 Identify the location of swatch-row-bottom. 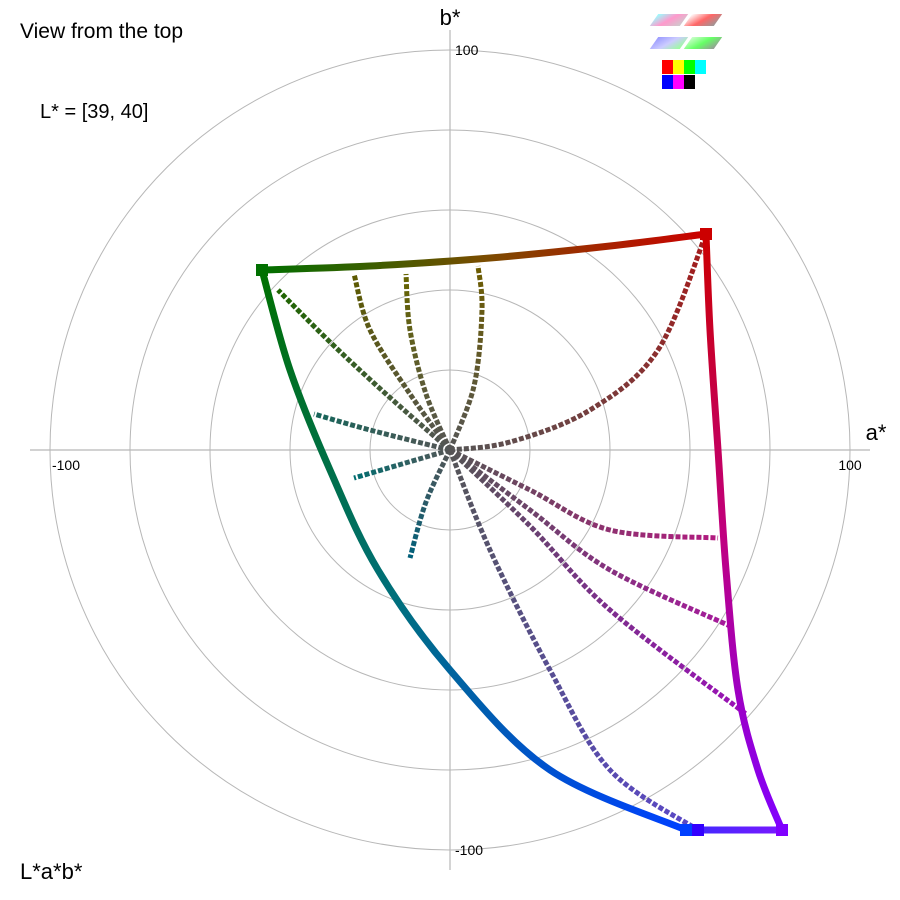
(684, 82).